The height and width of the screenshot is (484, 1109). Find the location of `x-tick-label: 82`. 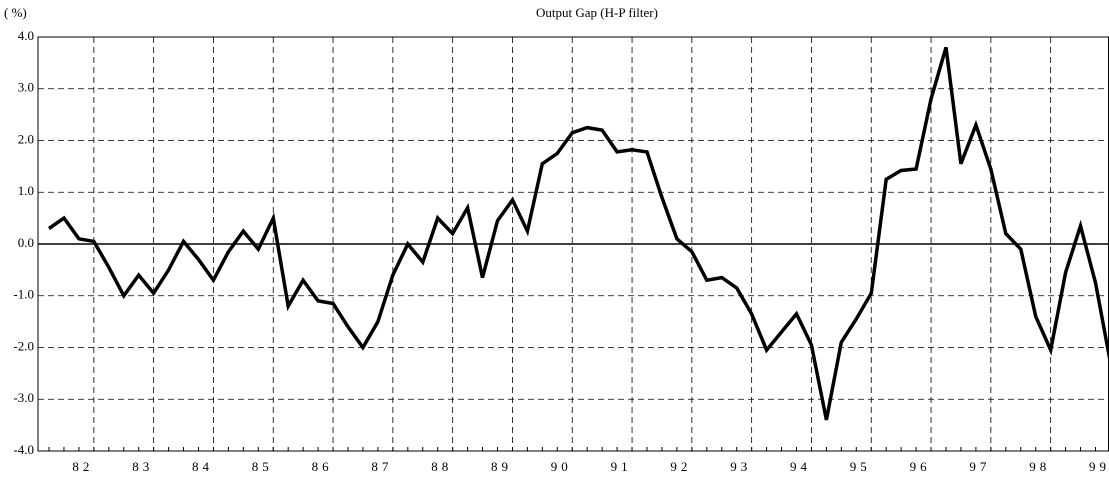

x-tick-label: 82 is located at coordinates (82, 466).